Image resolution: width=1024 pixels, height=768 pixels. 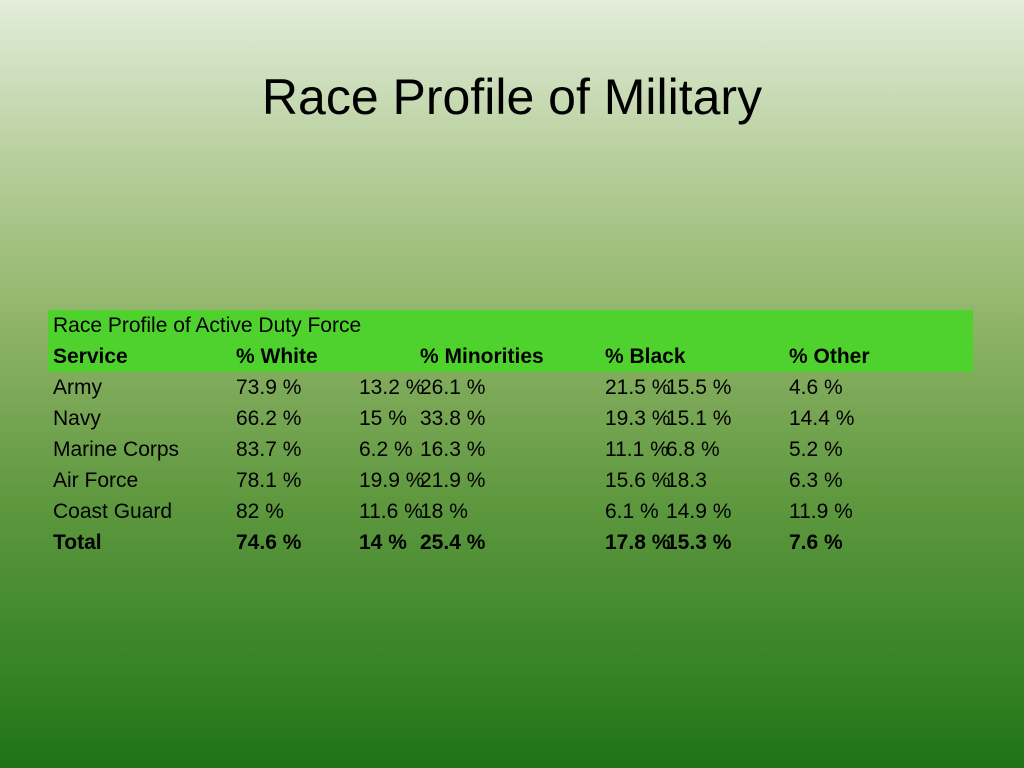 What do you see at coordinates (638, 418) in the screenshot?
I see `table-cell: 19.3 %` at bounding box center [638, 418].